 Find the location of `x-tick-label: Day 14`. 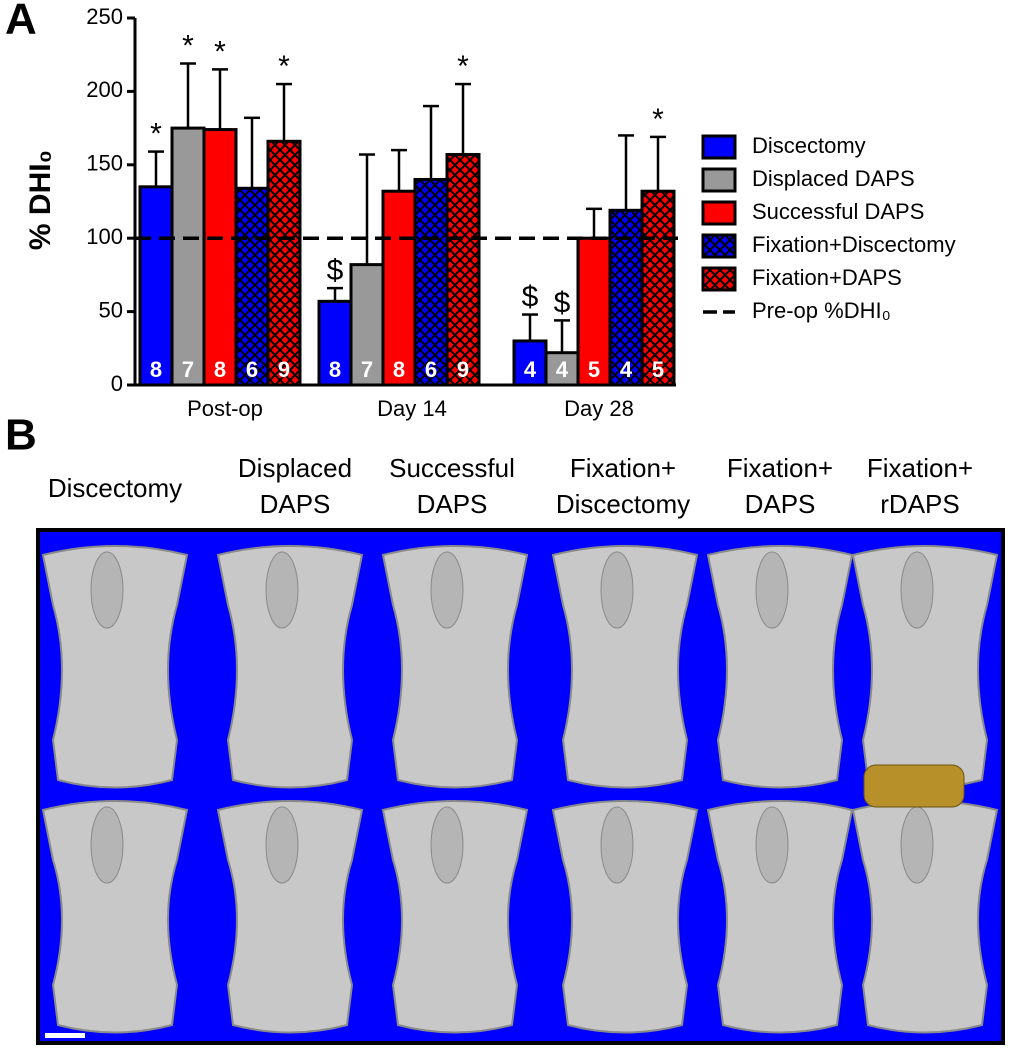

x-tick-label: Day 14 is located at coordinates (412, 408).